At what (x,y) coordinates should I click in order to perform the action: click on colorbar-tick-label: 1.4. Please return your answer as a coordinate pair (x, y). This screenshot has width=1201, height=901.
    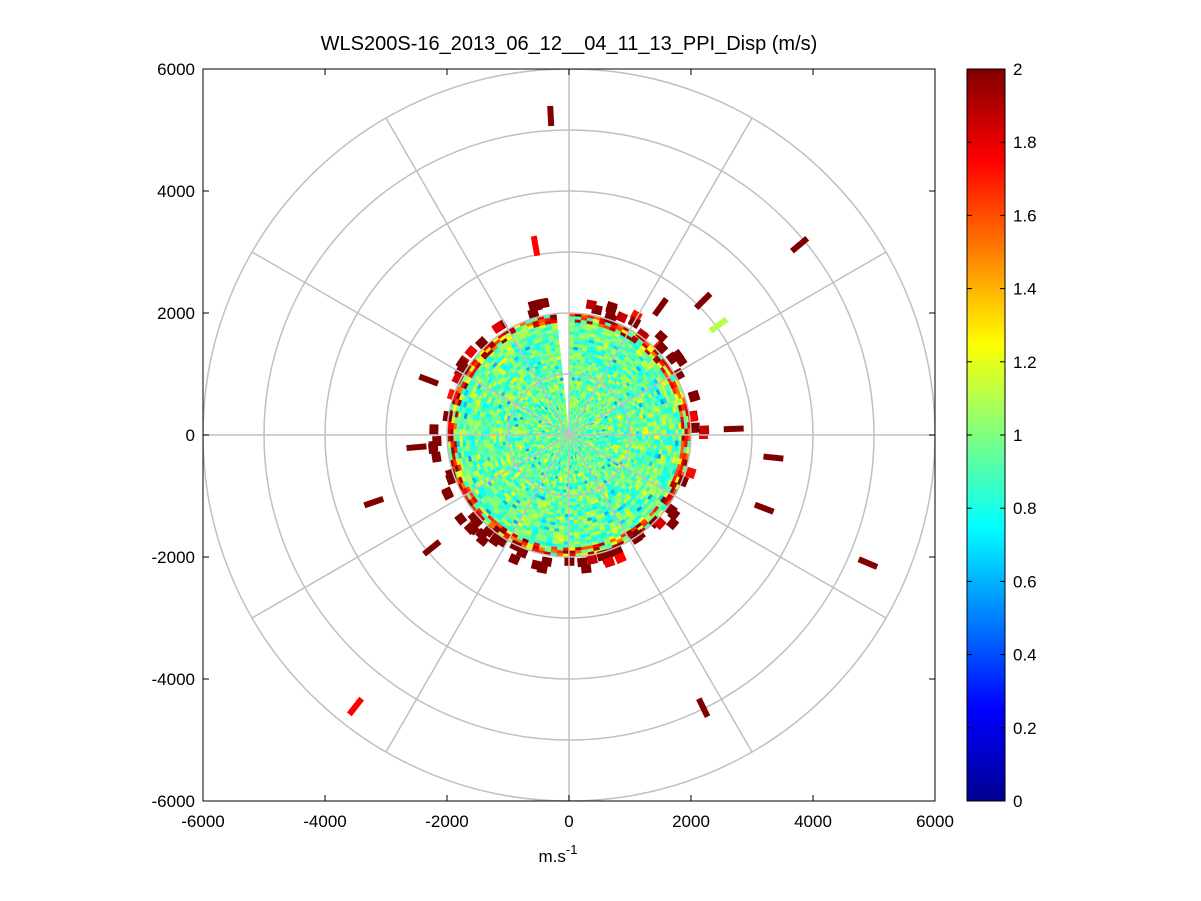
    Looking at the image, I should click on (1025, 289).